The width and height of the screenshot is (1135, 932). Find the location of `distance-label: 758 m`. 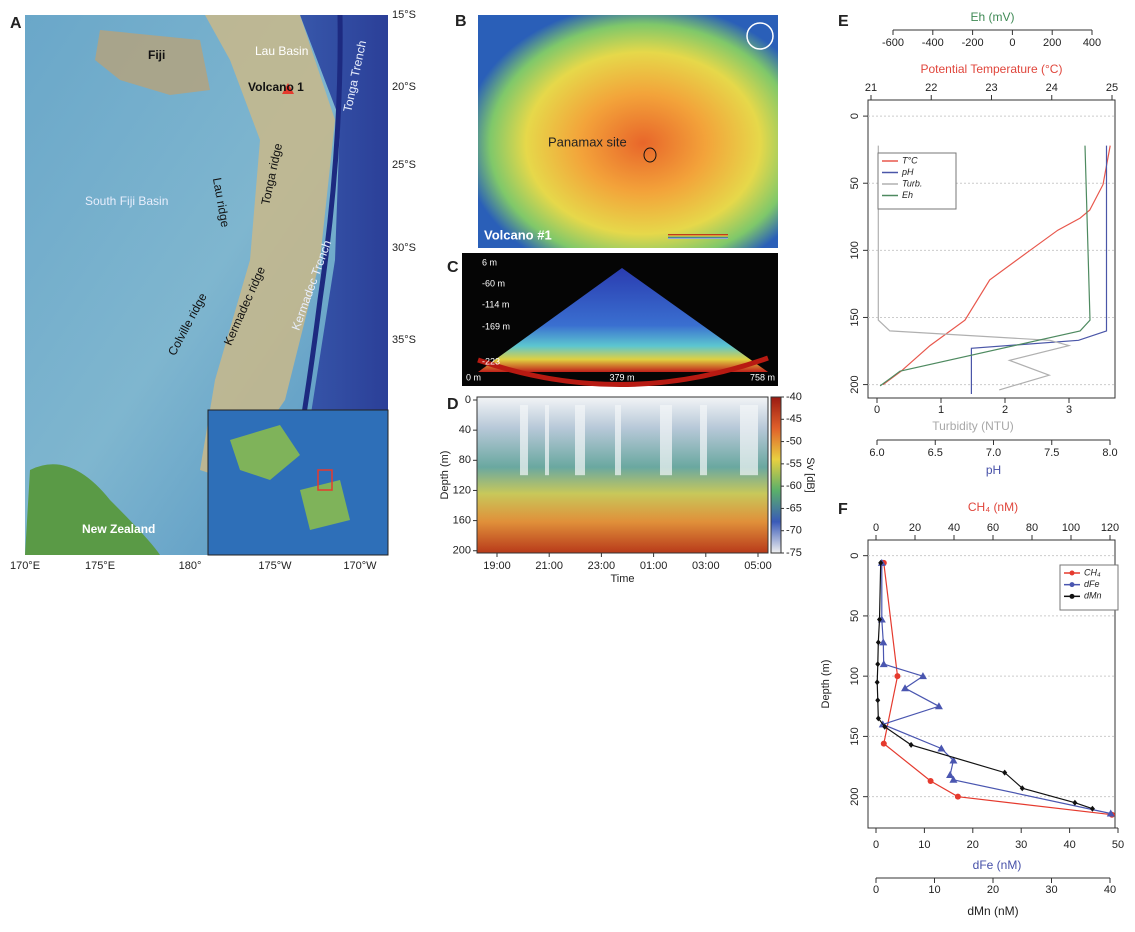

distance-label: 758 m is located at coordinates (762, 377).